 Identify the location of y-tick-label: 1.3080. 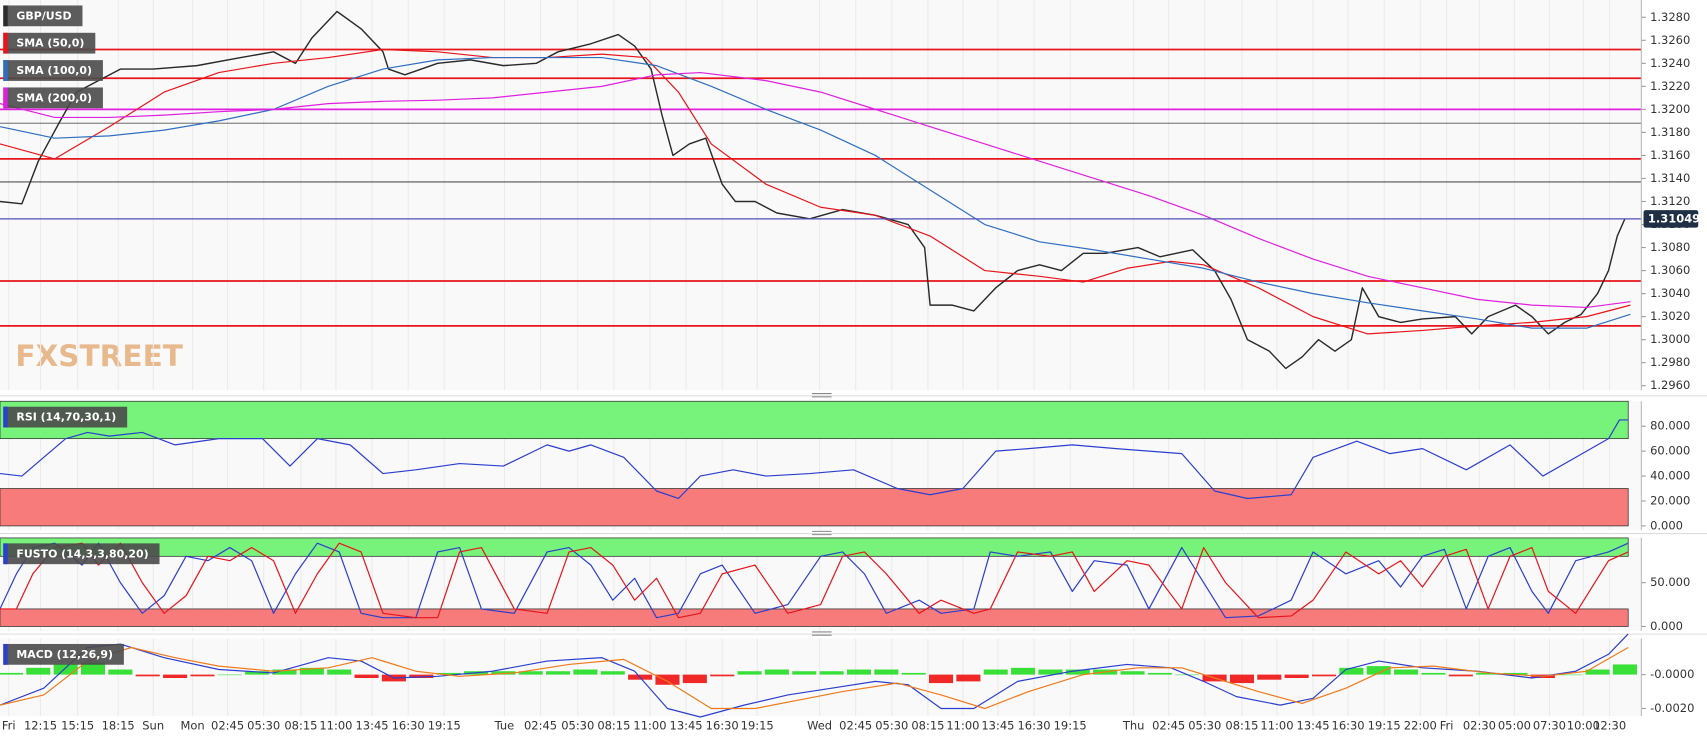
(1670, 247).